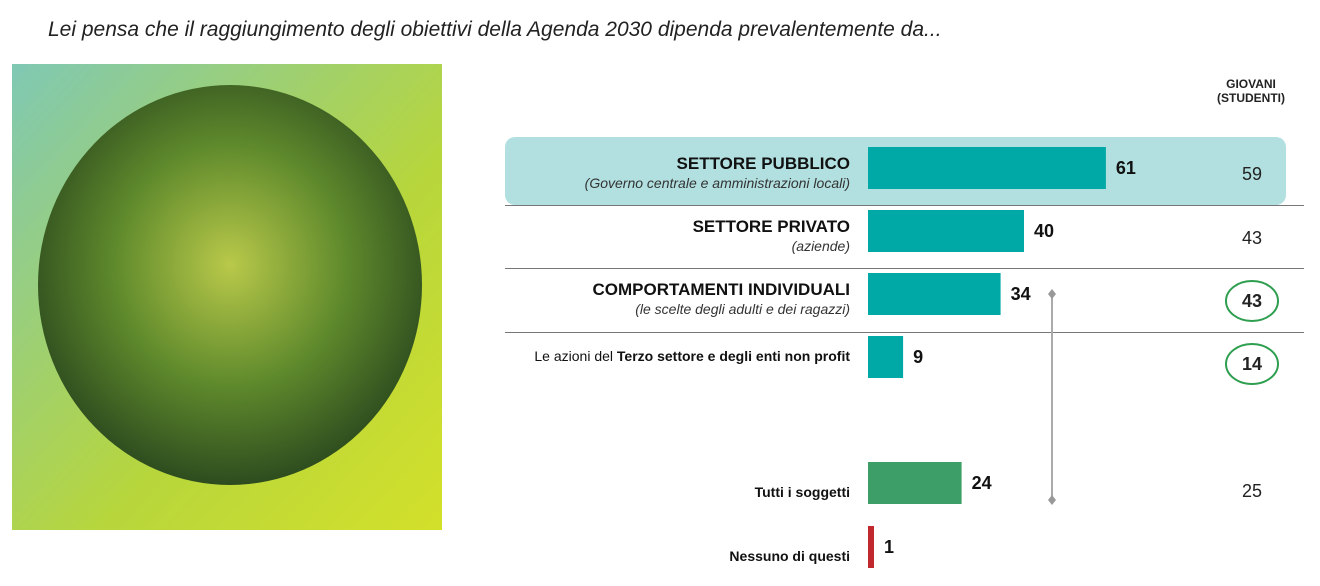 The width and height of the screenshot is (1320, 586). I want to click on category-name: Terzo settore e degli enti non profit, so click(733, 356).